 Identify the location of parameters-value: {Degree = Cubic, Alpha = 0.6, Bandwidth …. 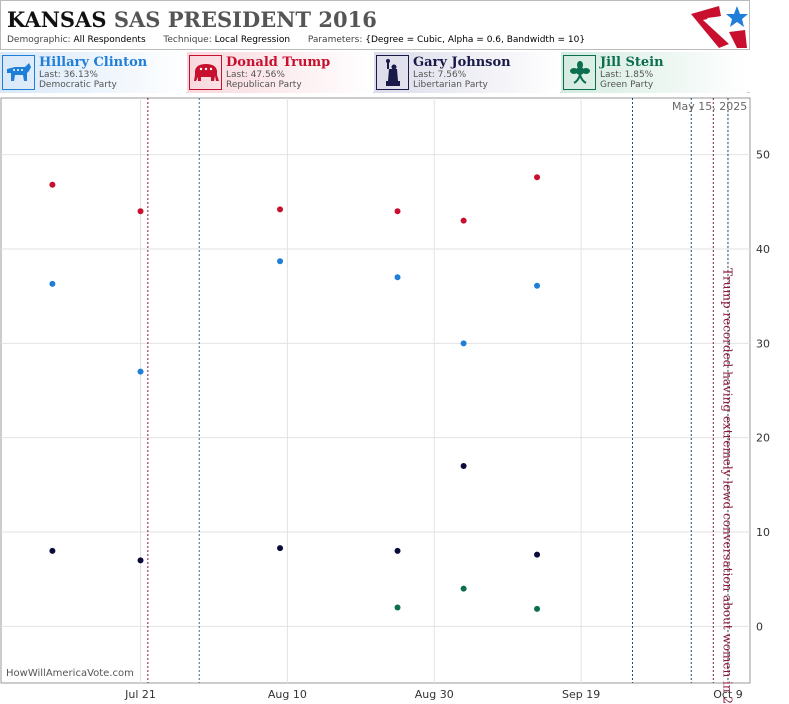
(475, 40).